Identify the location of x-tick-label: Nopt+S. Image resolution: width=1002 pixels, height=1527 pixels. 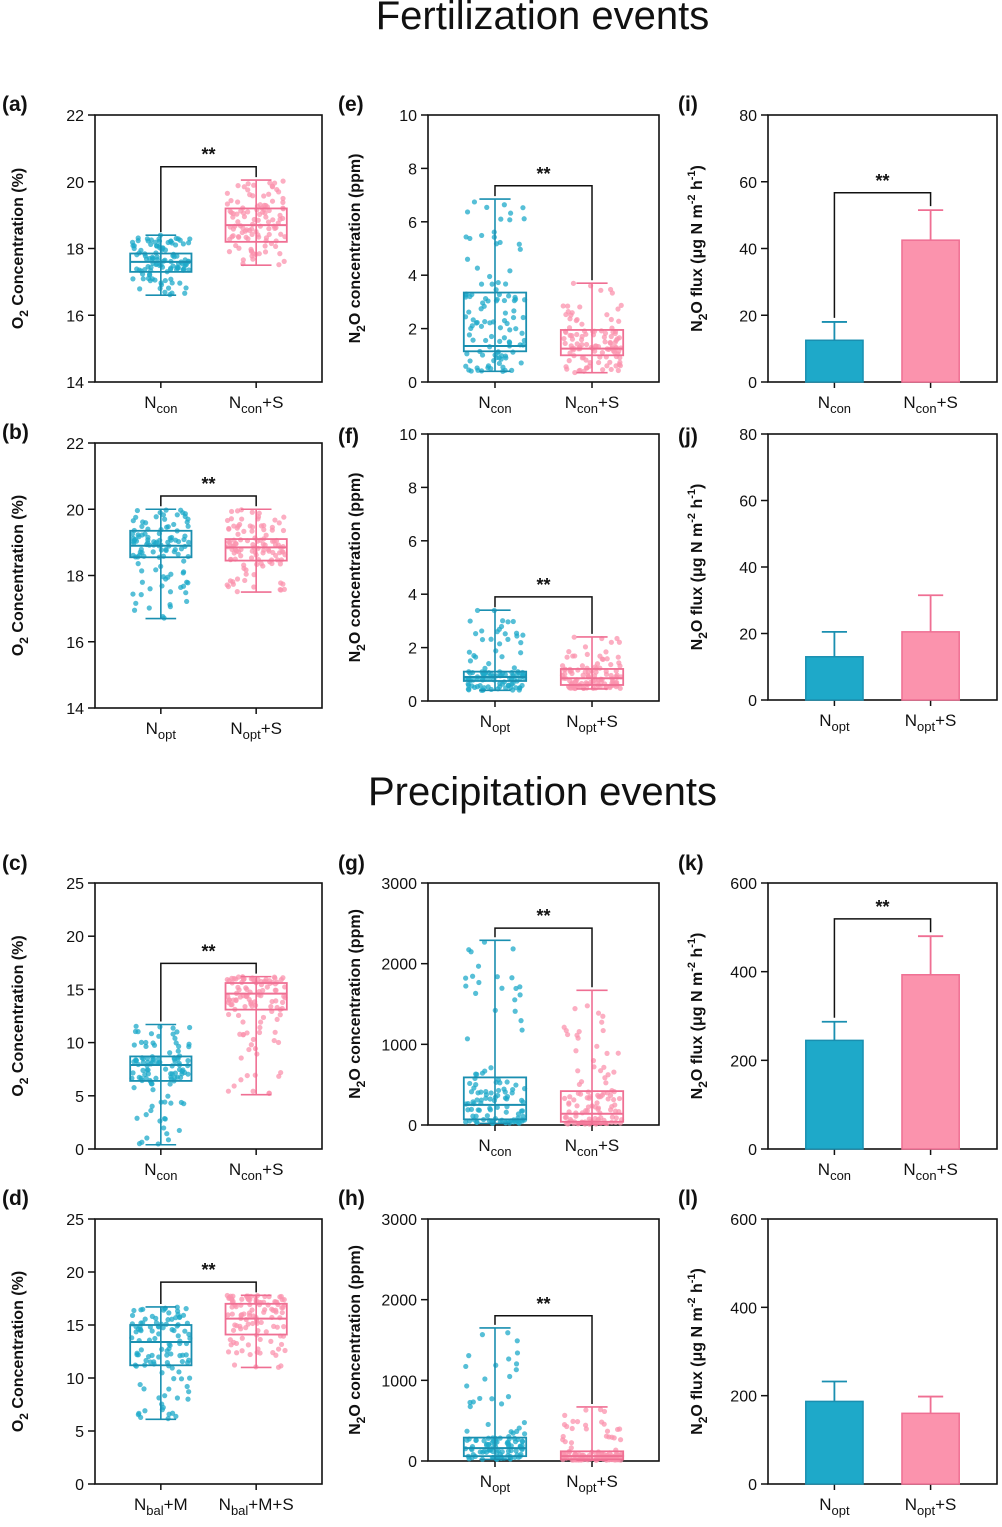
(592, 1483).